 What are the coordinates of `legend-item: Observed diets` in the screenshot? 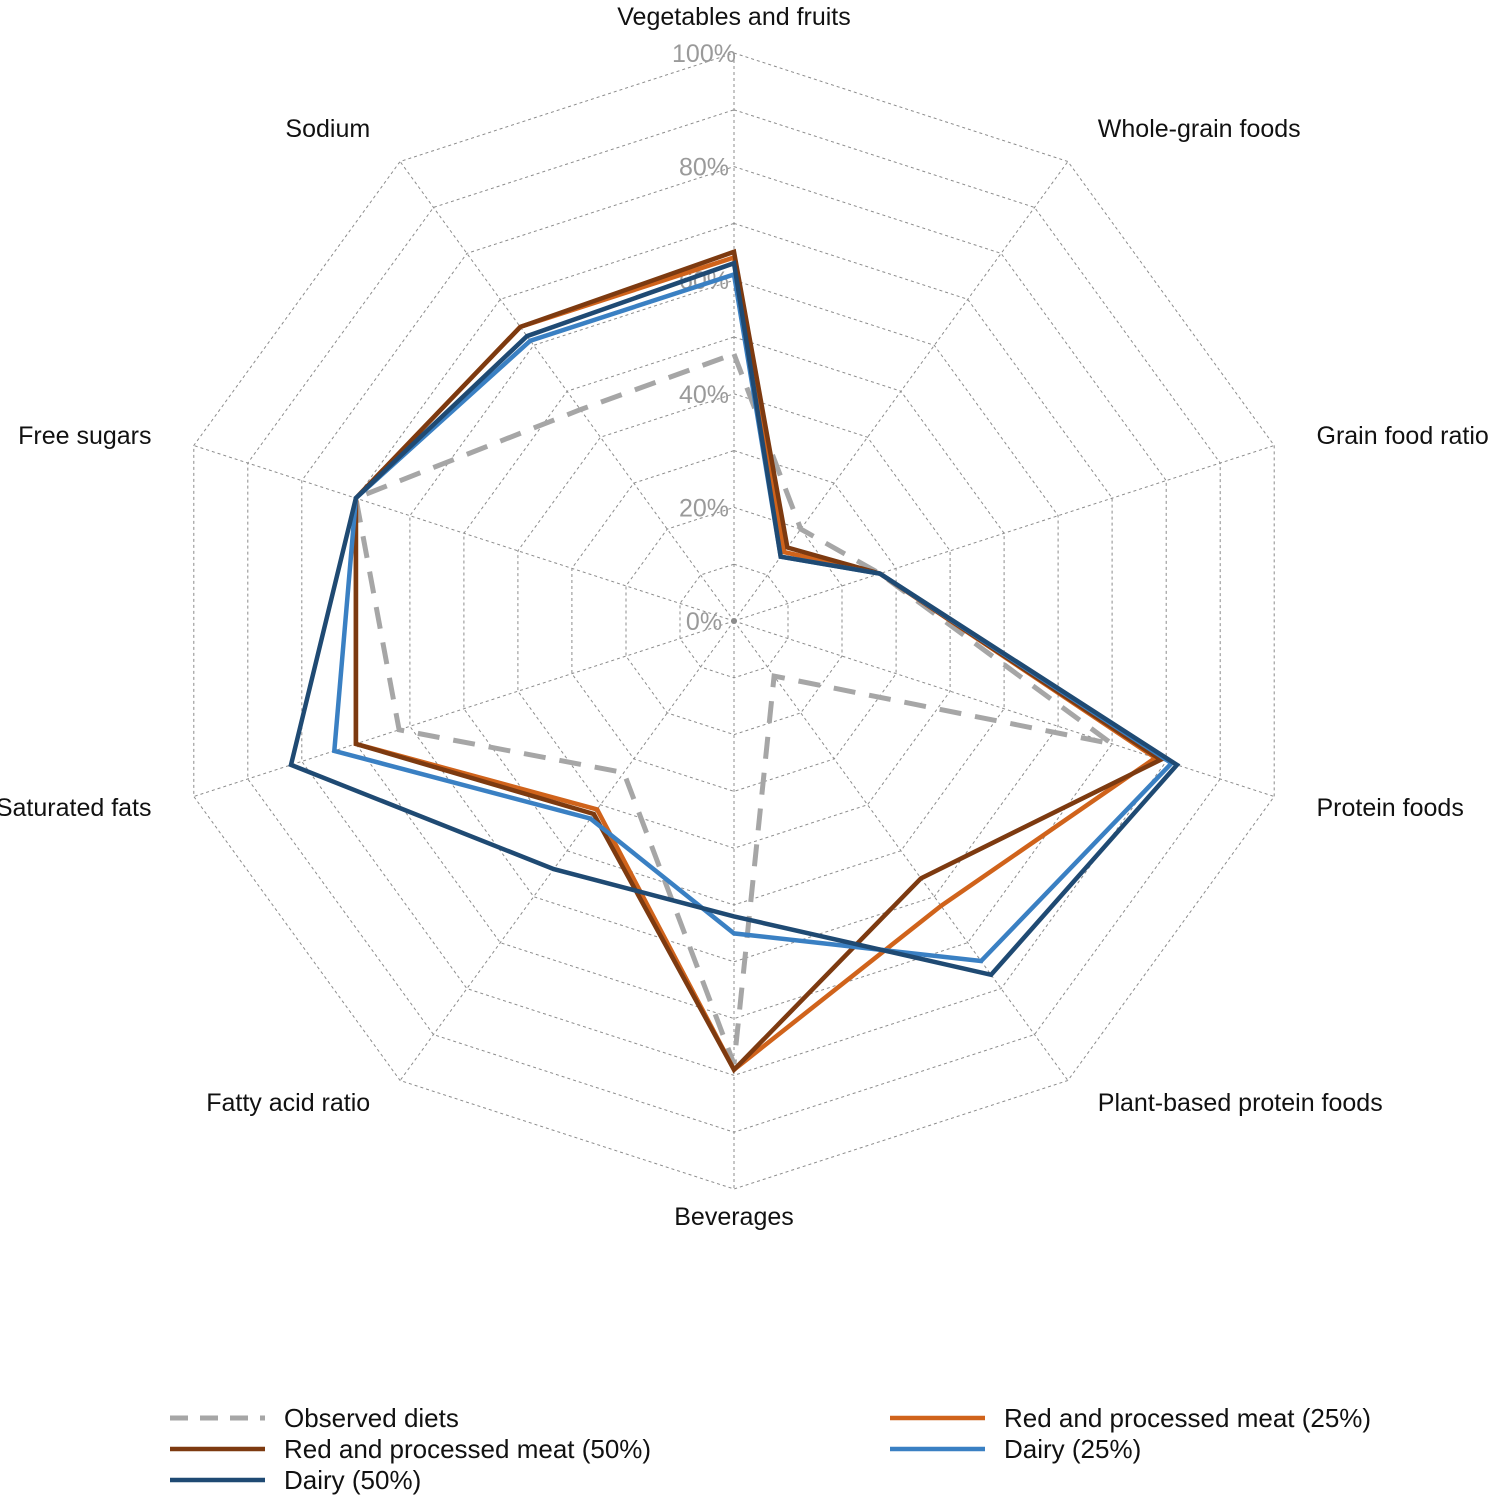 It's located at (314, 1418).